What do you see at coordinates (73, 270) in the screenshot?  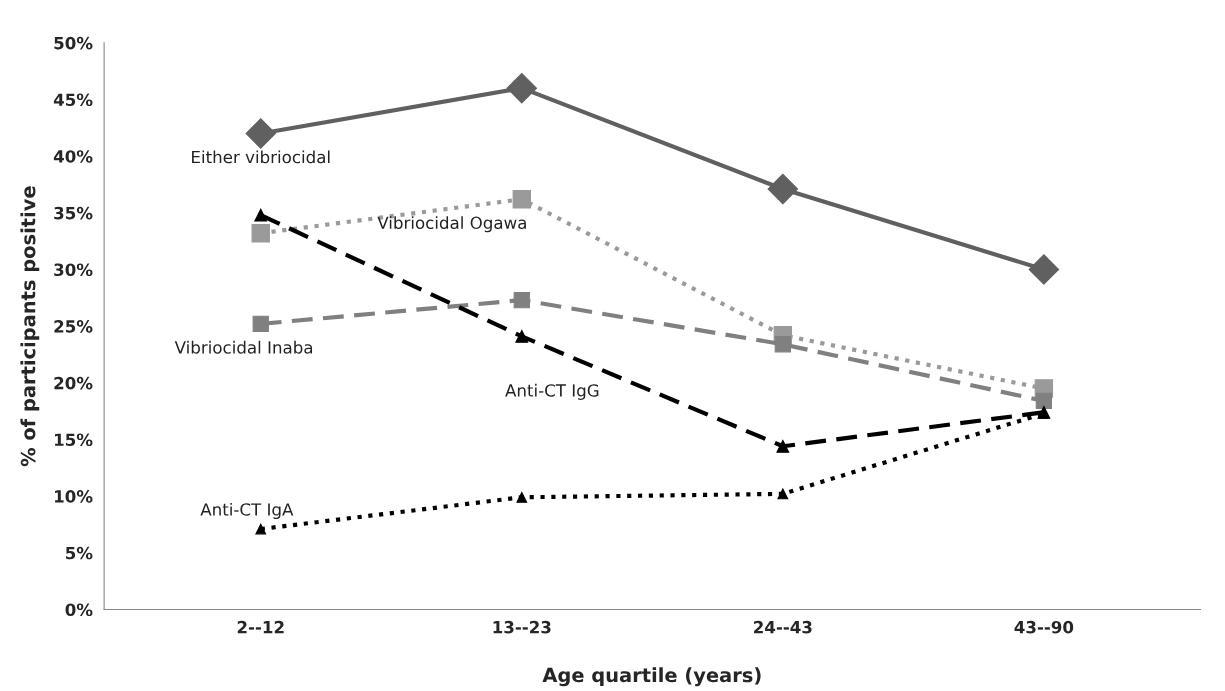 I see `y-tick-label: 30%` at bounding box center [73, 270].